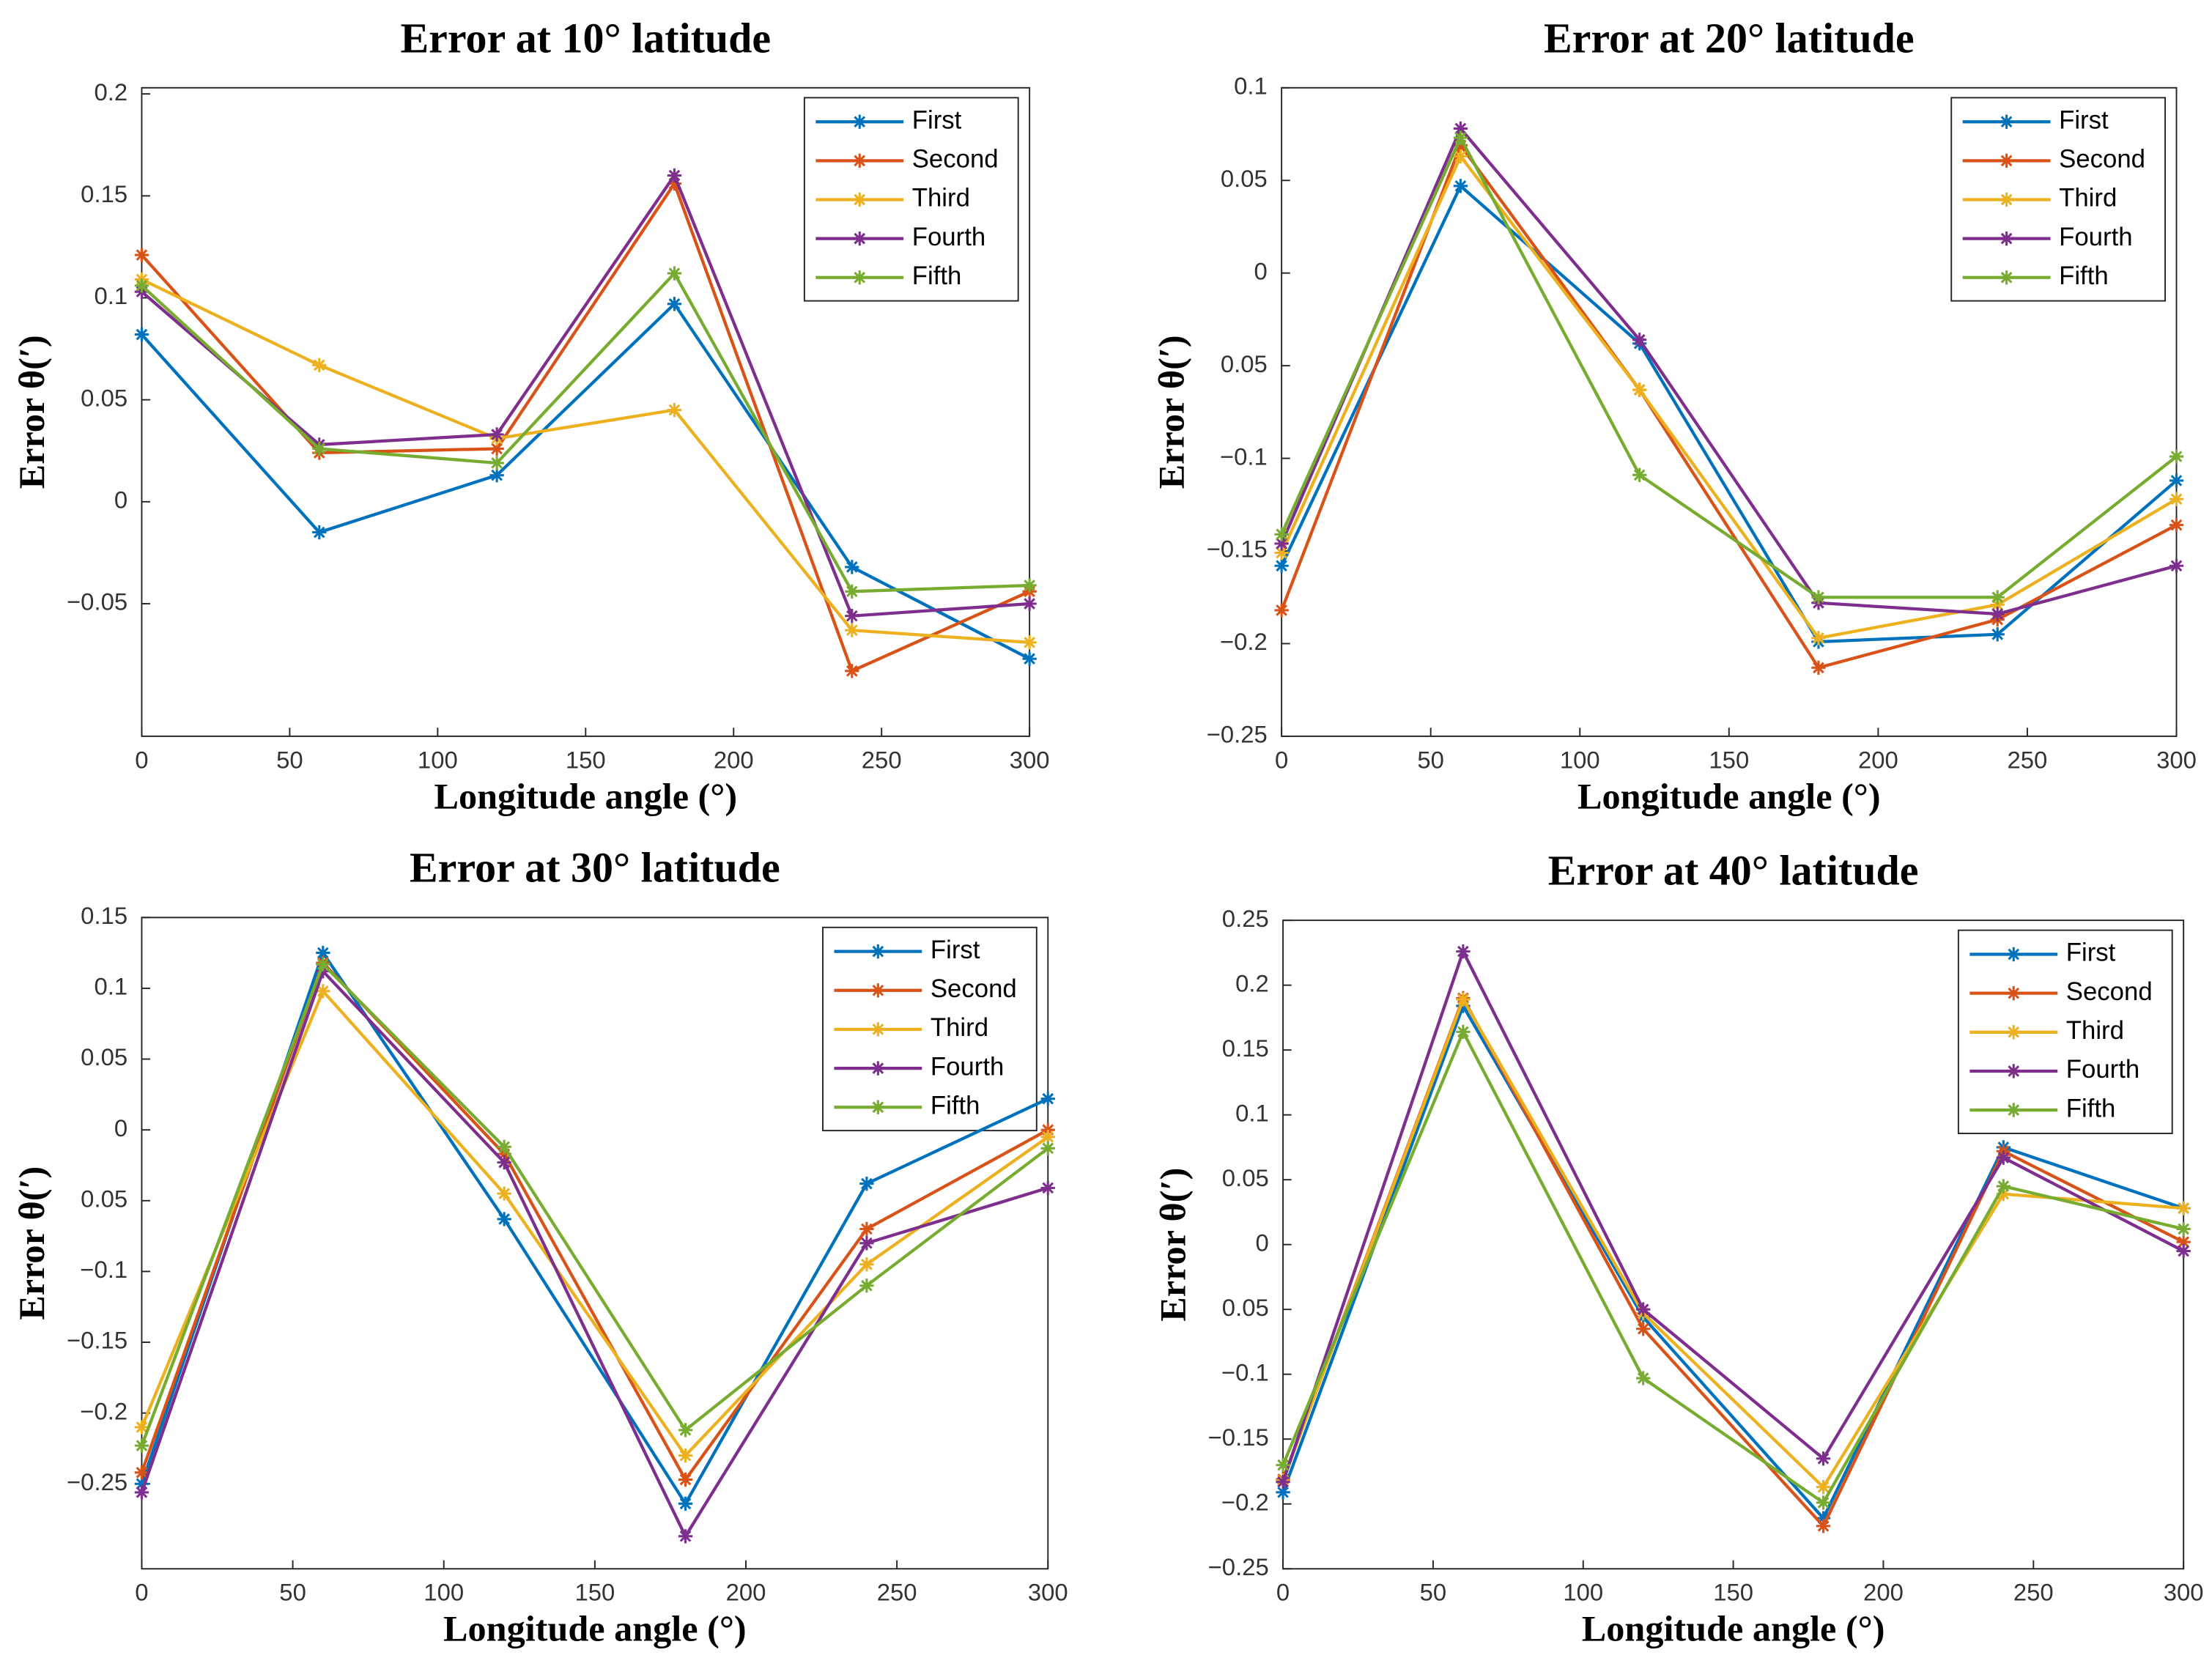 This screenshot has width=2212, height=1658. Describe the element at coordinates (960, 1028) in the screenshot. I see `legend-label: Third` at that location.